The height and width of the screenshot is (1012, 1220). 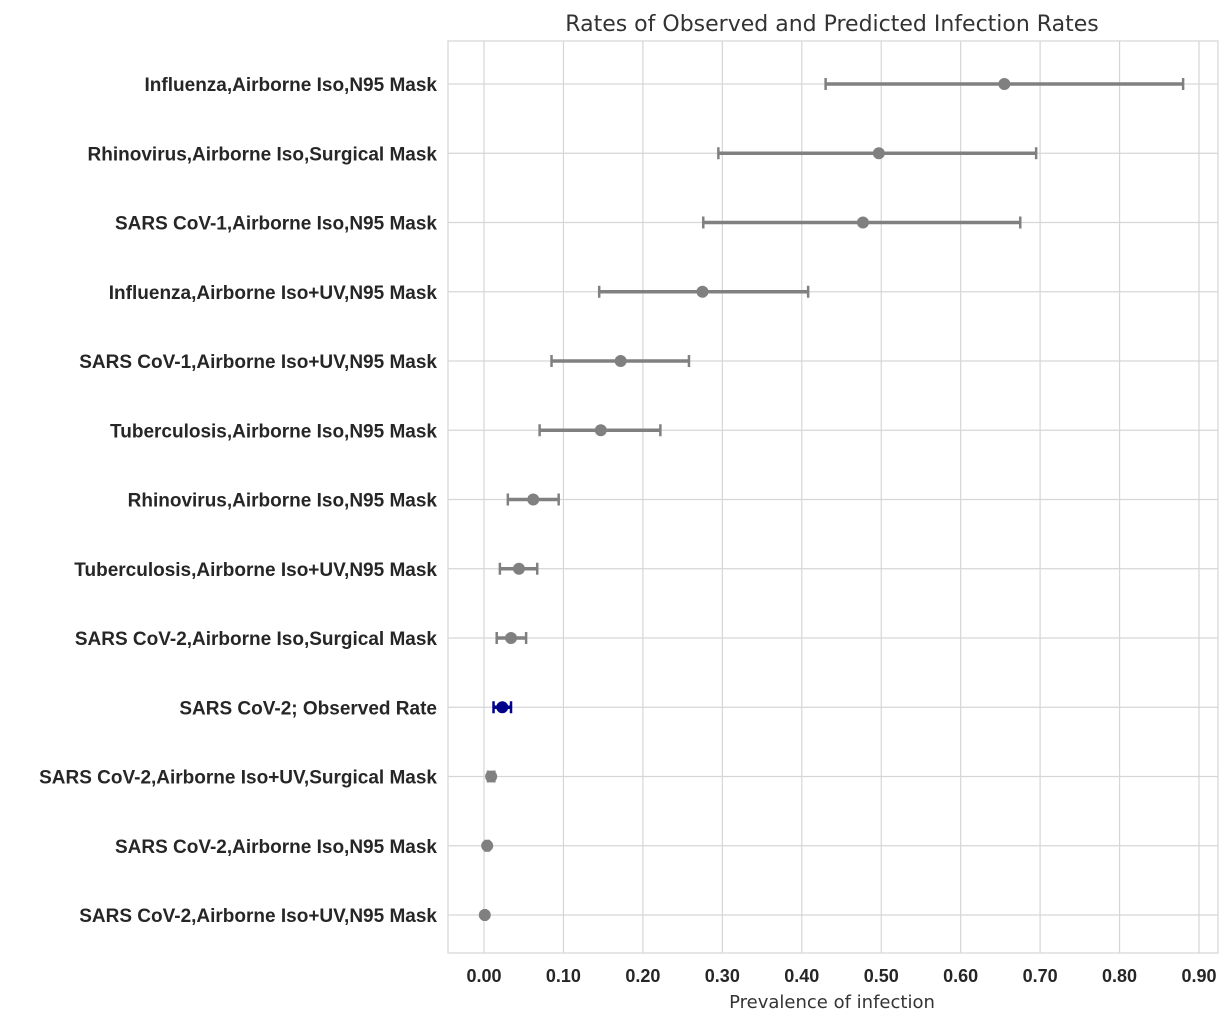 I want to click on category-label: Tuberculosis,Airborne Iso+UV,N95 Mask, so click(x=255, y=570).